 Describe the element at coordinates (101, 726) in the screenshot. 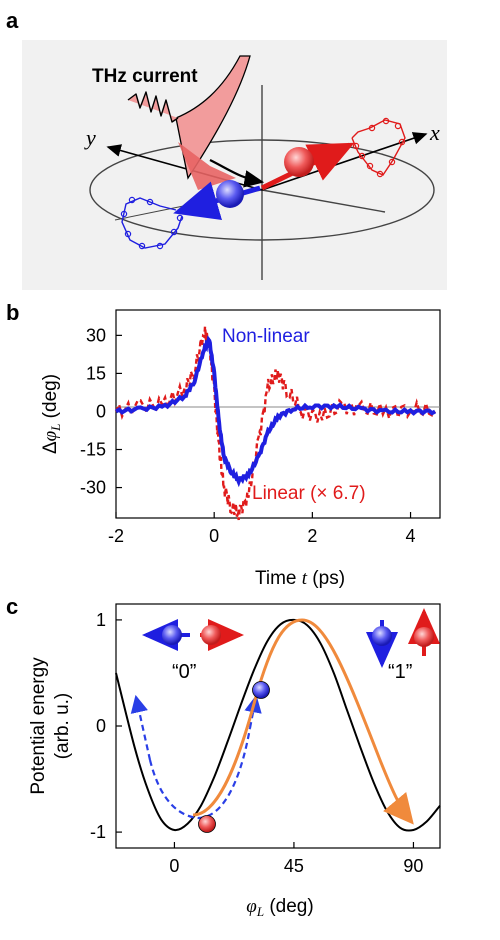

I see `panel-c-ytick-label: 0` at that location.